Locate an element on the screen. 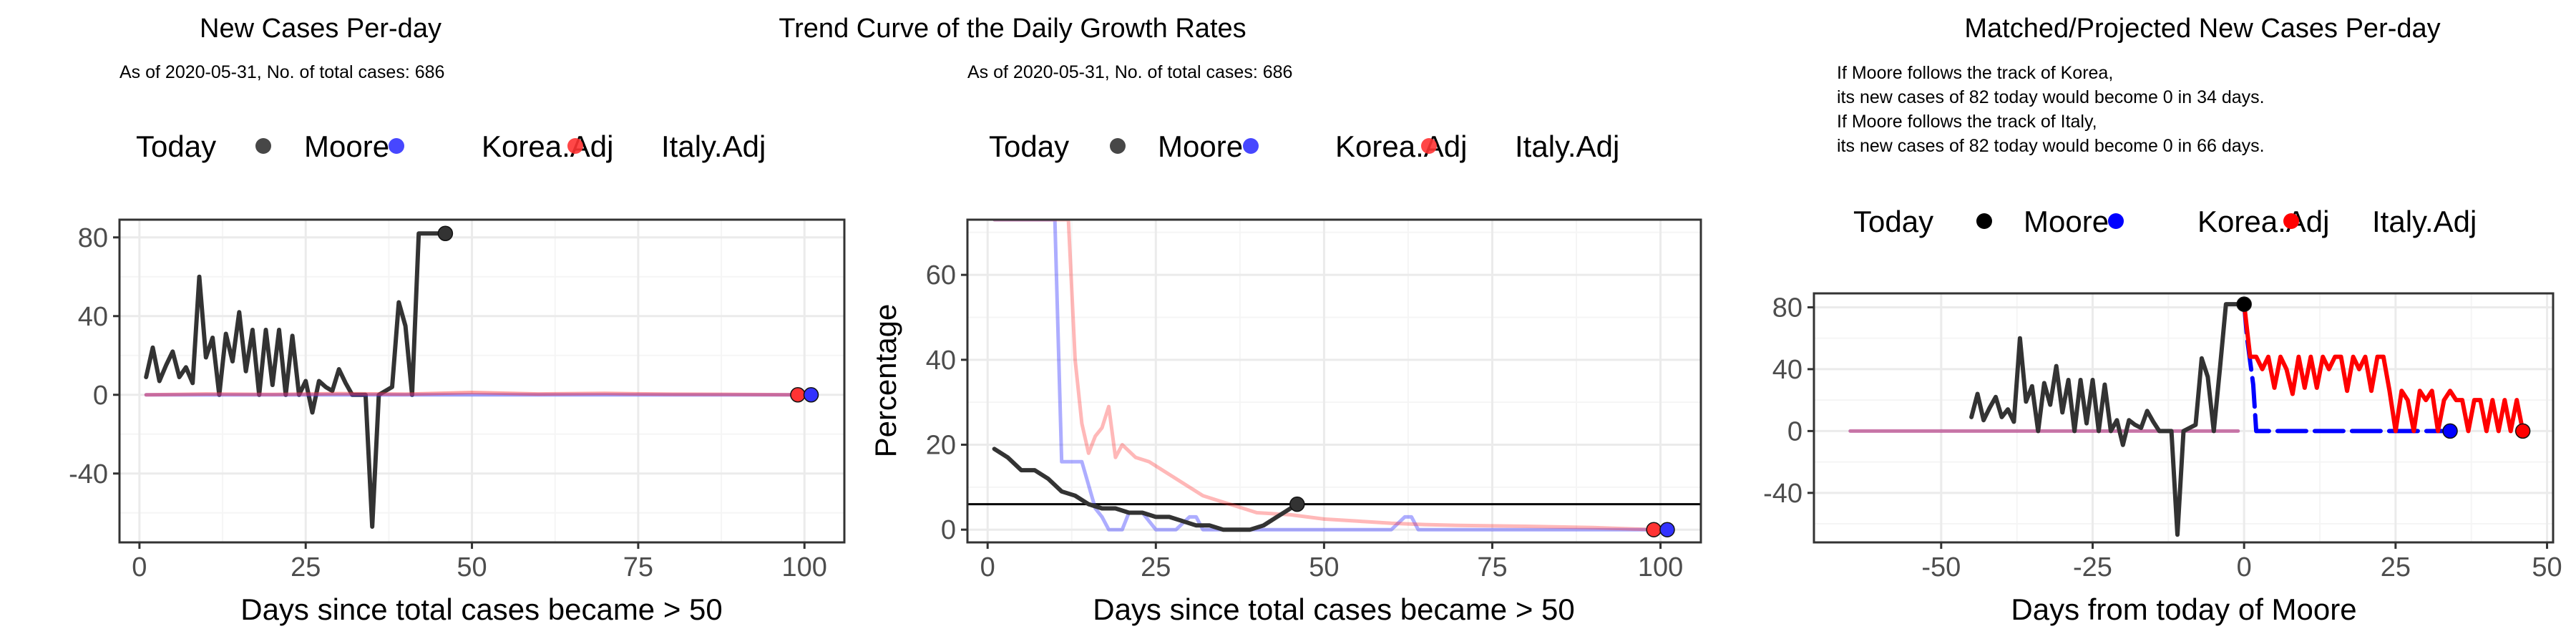 This screenshot has width=2576, height=644. x-tick-label: -25 is located at coordinates (2092, 567).